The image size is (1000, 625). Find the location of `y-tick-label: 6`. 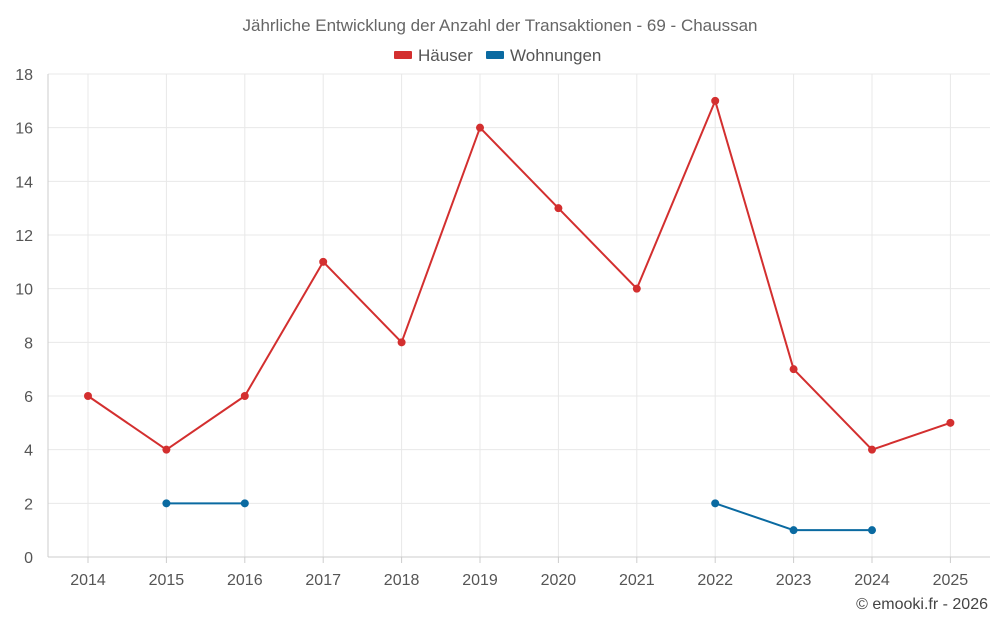

y-tick-label: 6 is located at coordinates (28, 397).